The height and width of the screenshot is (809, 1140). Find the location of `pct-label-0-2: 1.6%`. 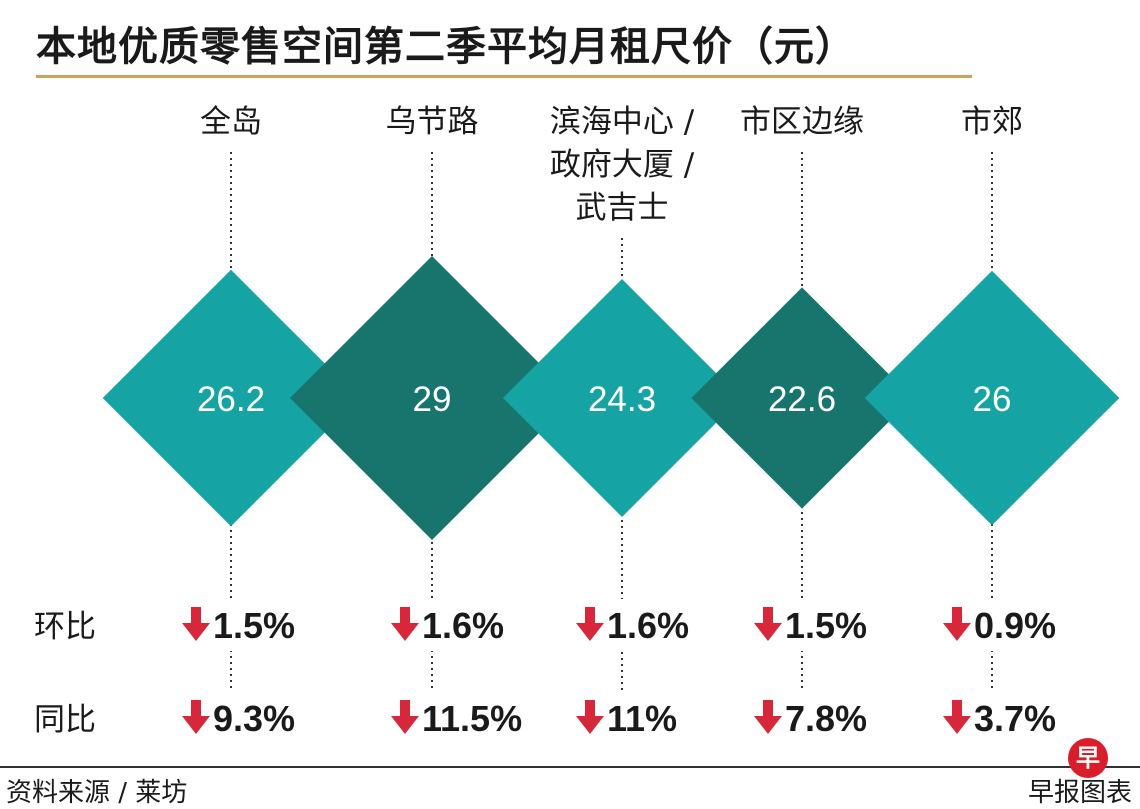

pct-label-0-2: 1.6% is located at coordinates (648, 625).